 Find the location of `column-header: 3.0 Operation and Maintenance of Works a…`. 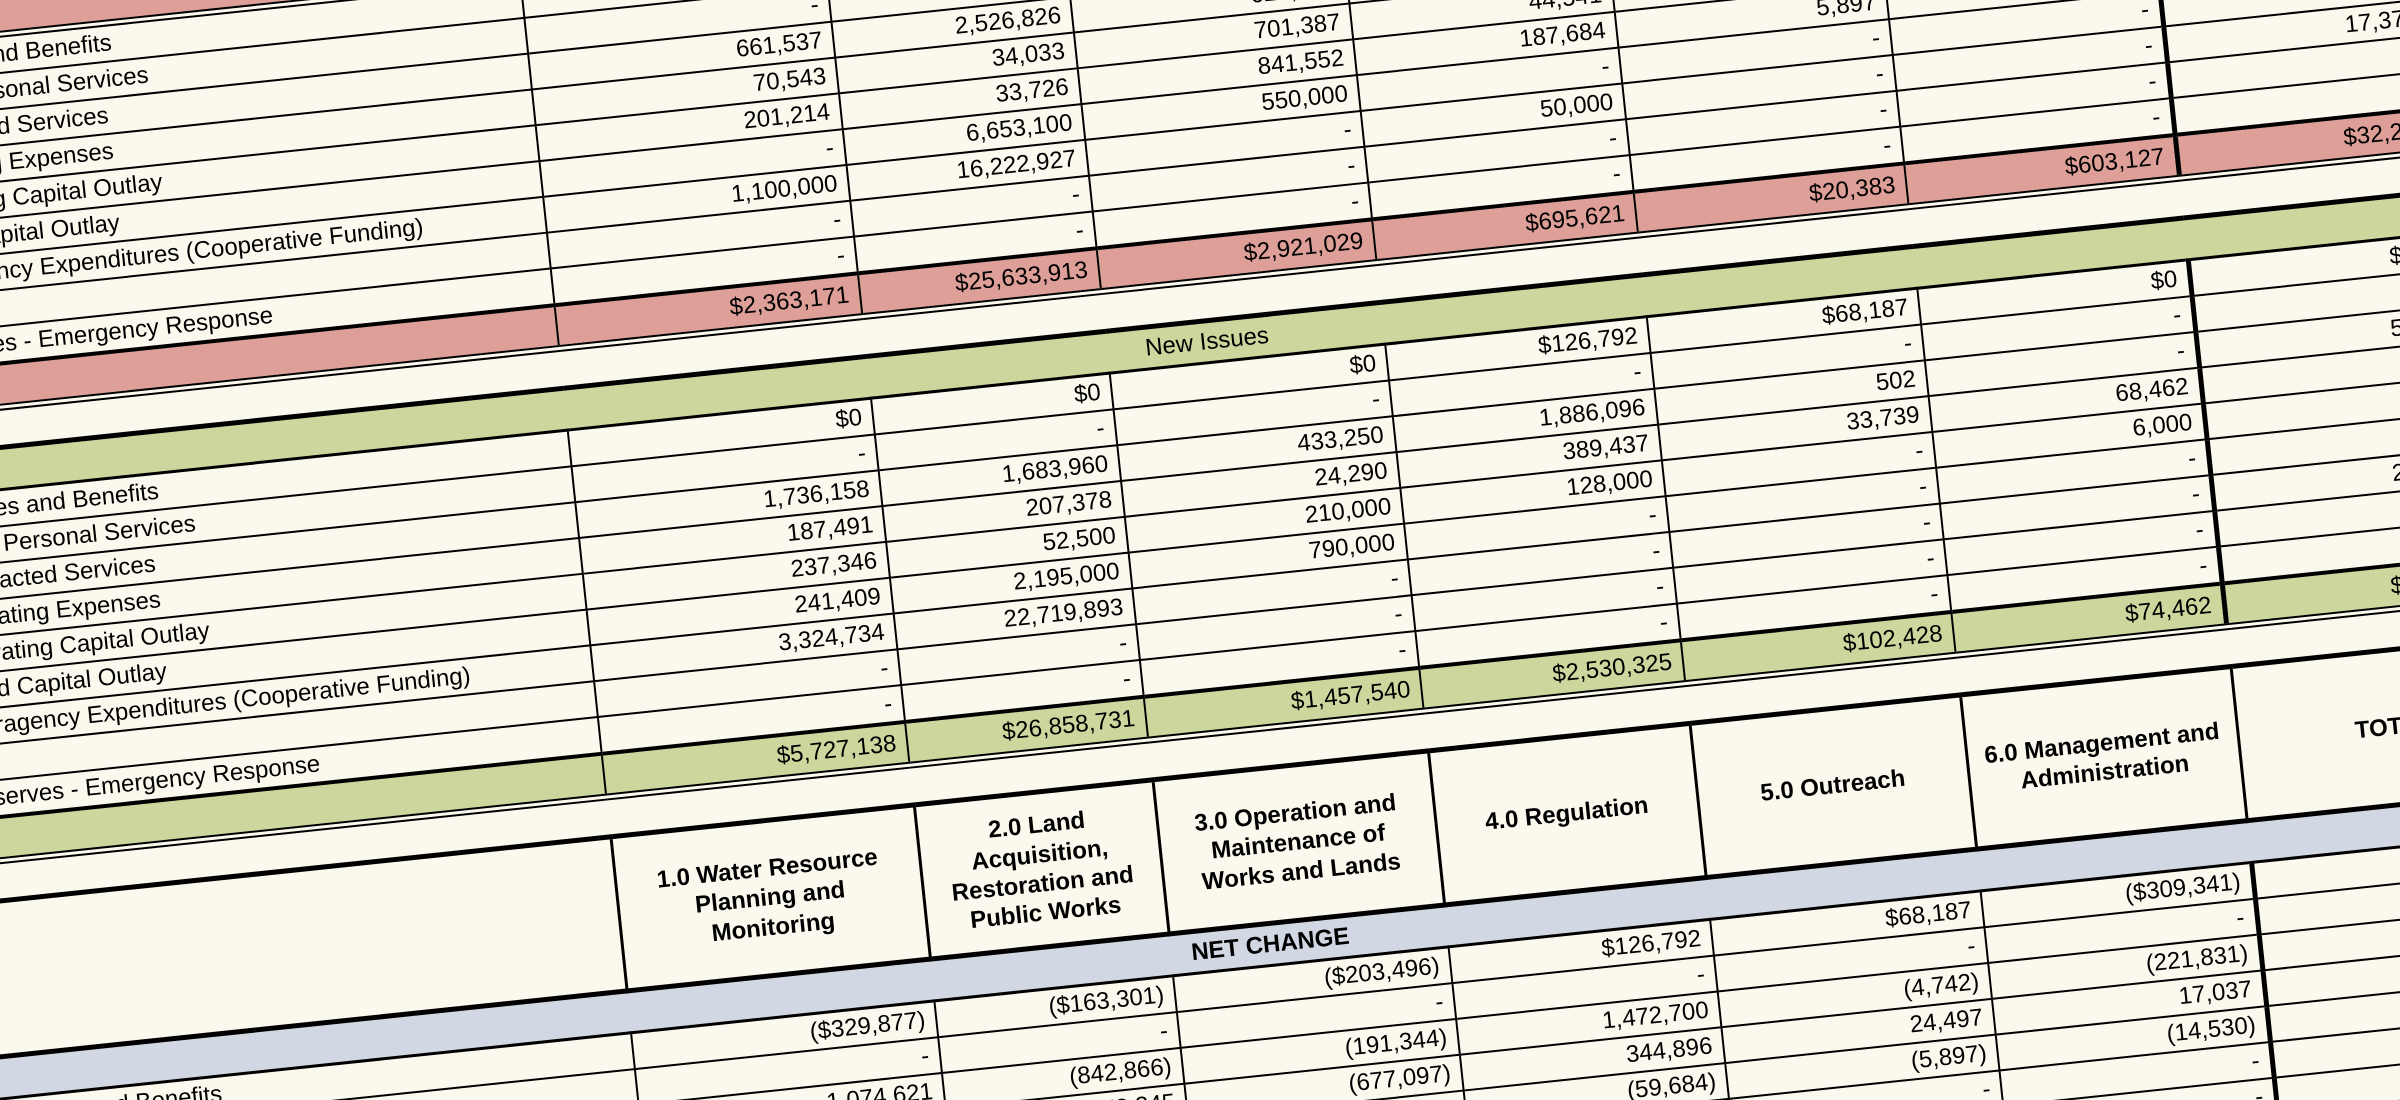

column-header: 3.0 Operation and Maintenance of Works a… is located at coordinates (1298, 842).